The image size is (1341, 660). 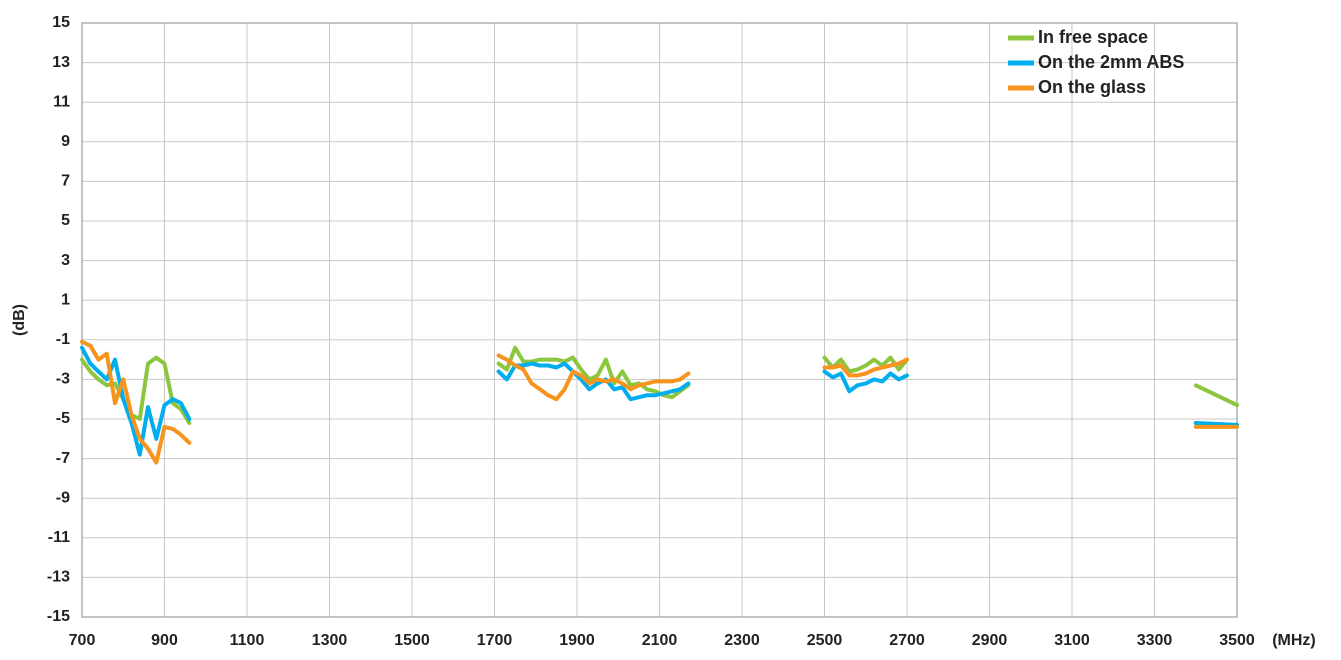 I want to click on y-tick-label: -1, so click(x=63, y=339).